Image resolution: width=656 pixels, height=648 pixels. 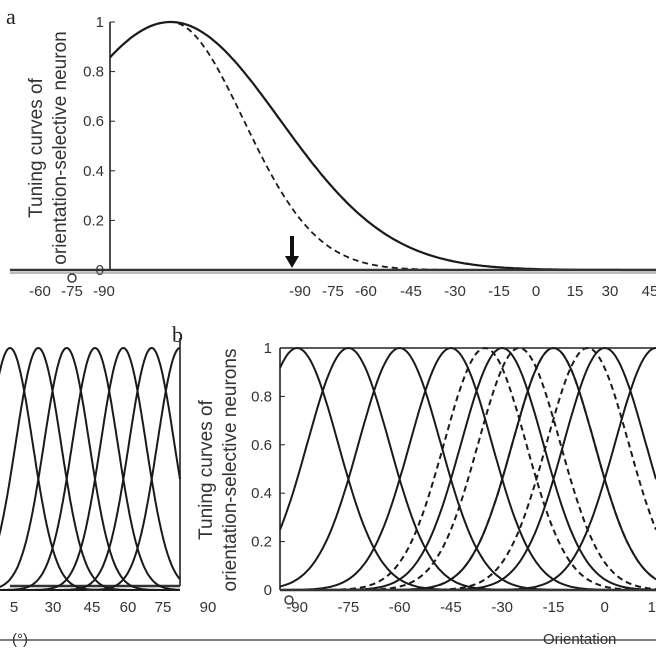 I want to click on panel-a-xtick-label: 15, so click(x=575, y=291).